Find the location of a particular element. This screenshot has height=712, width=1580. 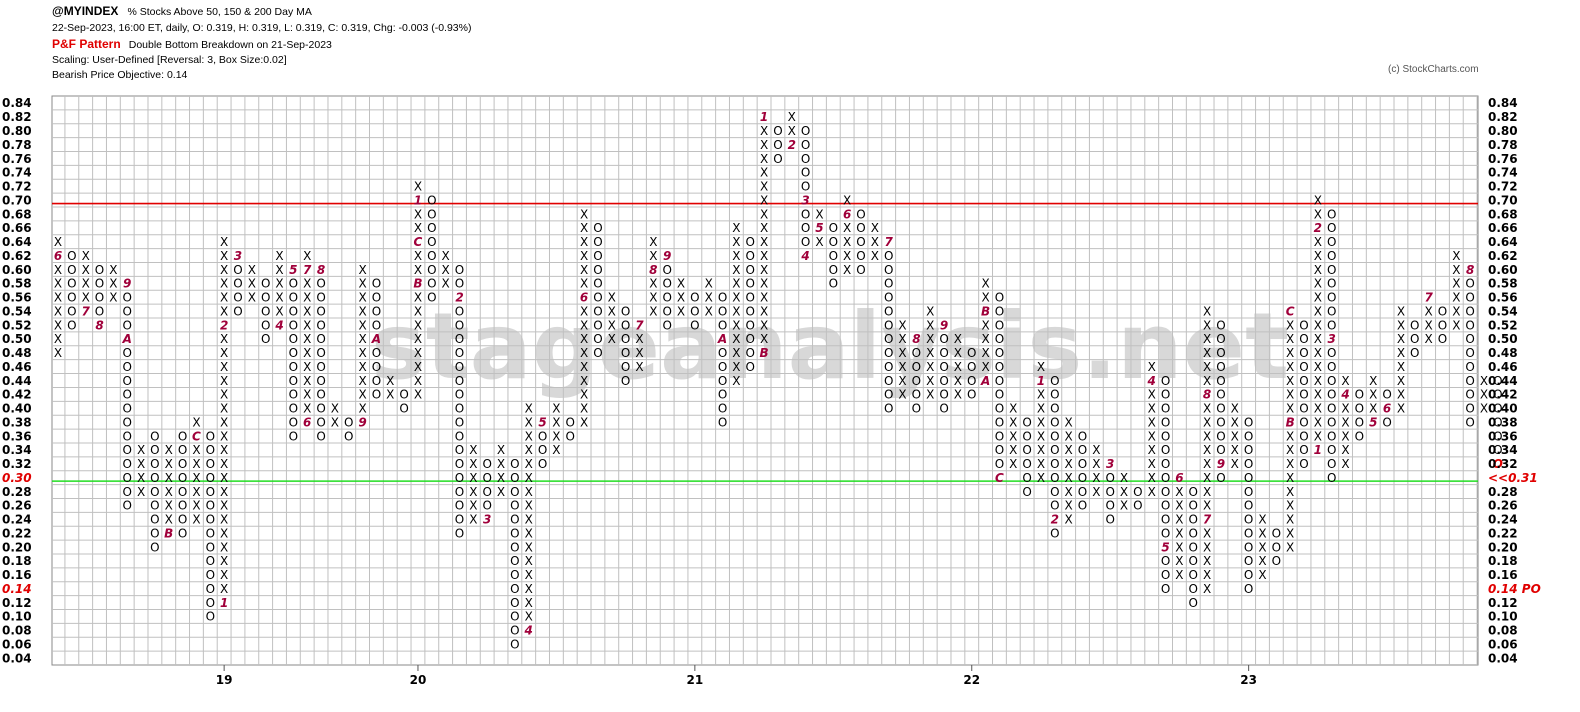

y-tick-right: 0.18 is located at coordinates (1503, 561).